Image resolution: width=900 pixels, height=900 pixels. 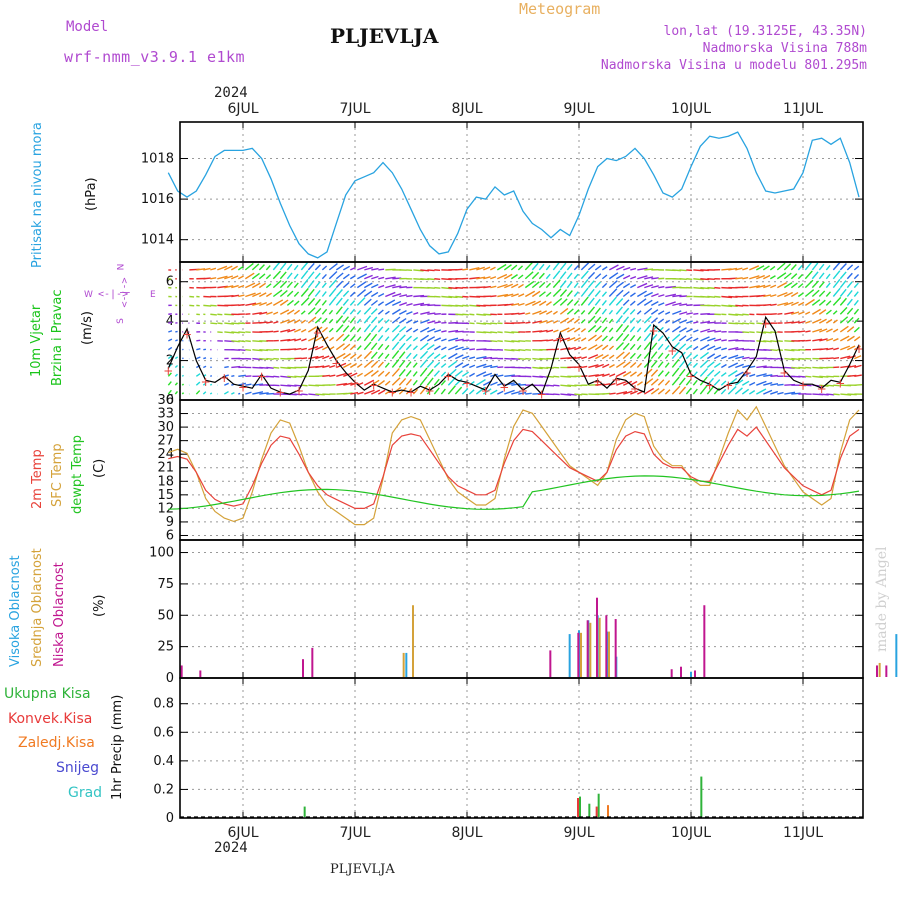 What do you see at coordinates (354, 833) in the screenshot?
I see `day-label-bottom: 7JUL` at bounding box center [354, 833].